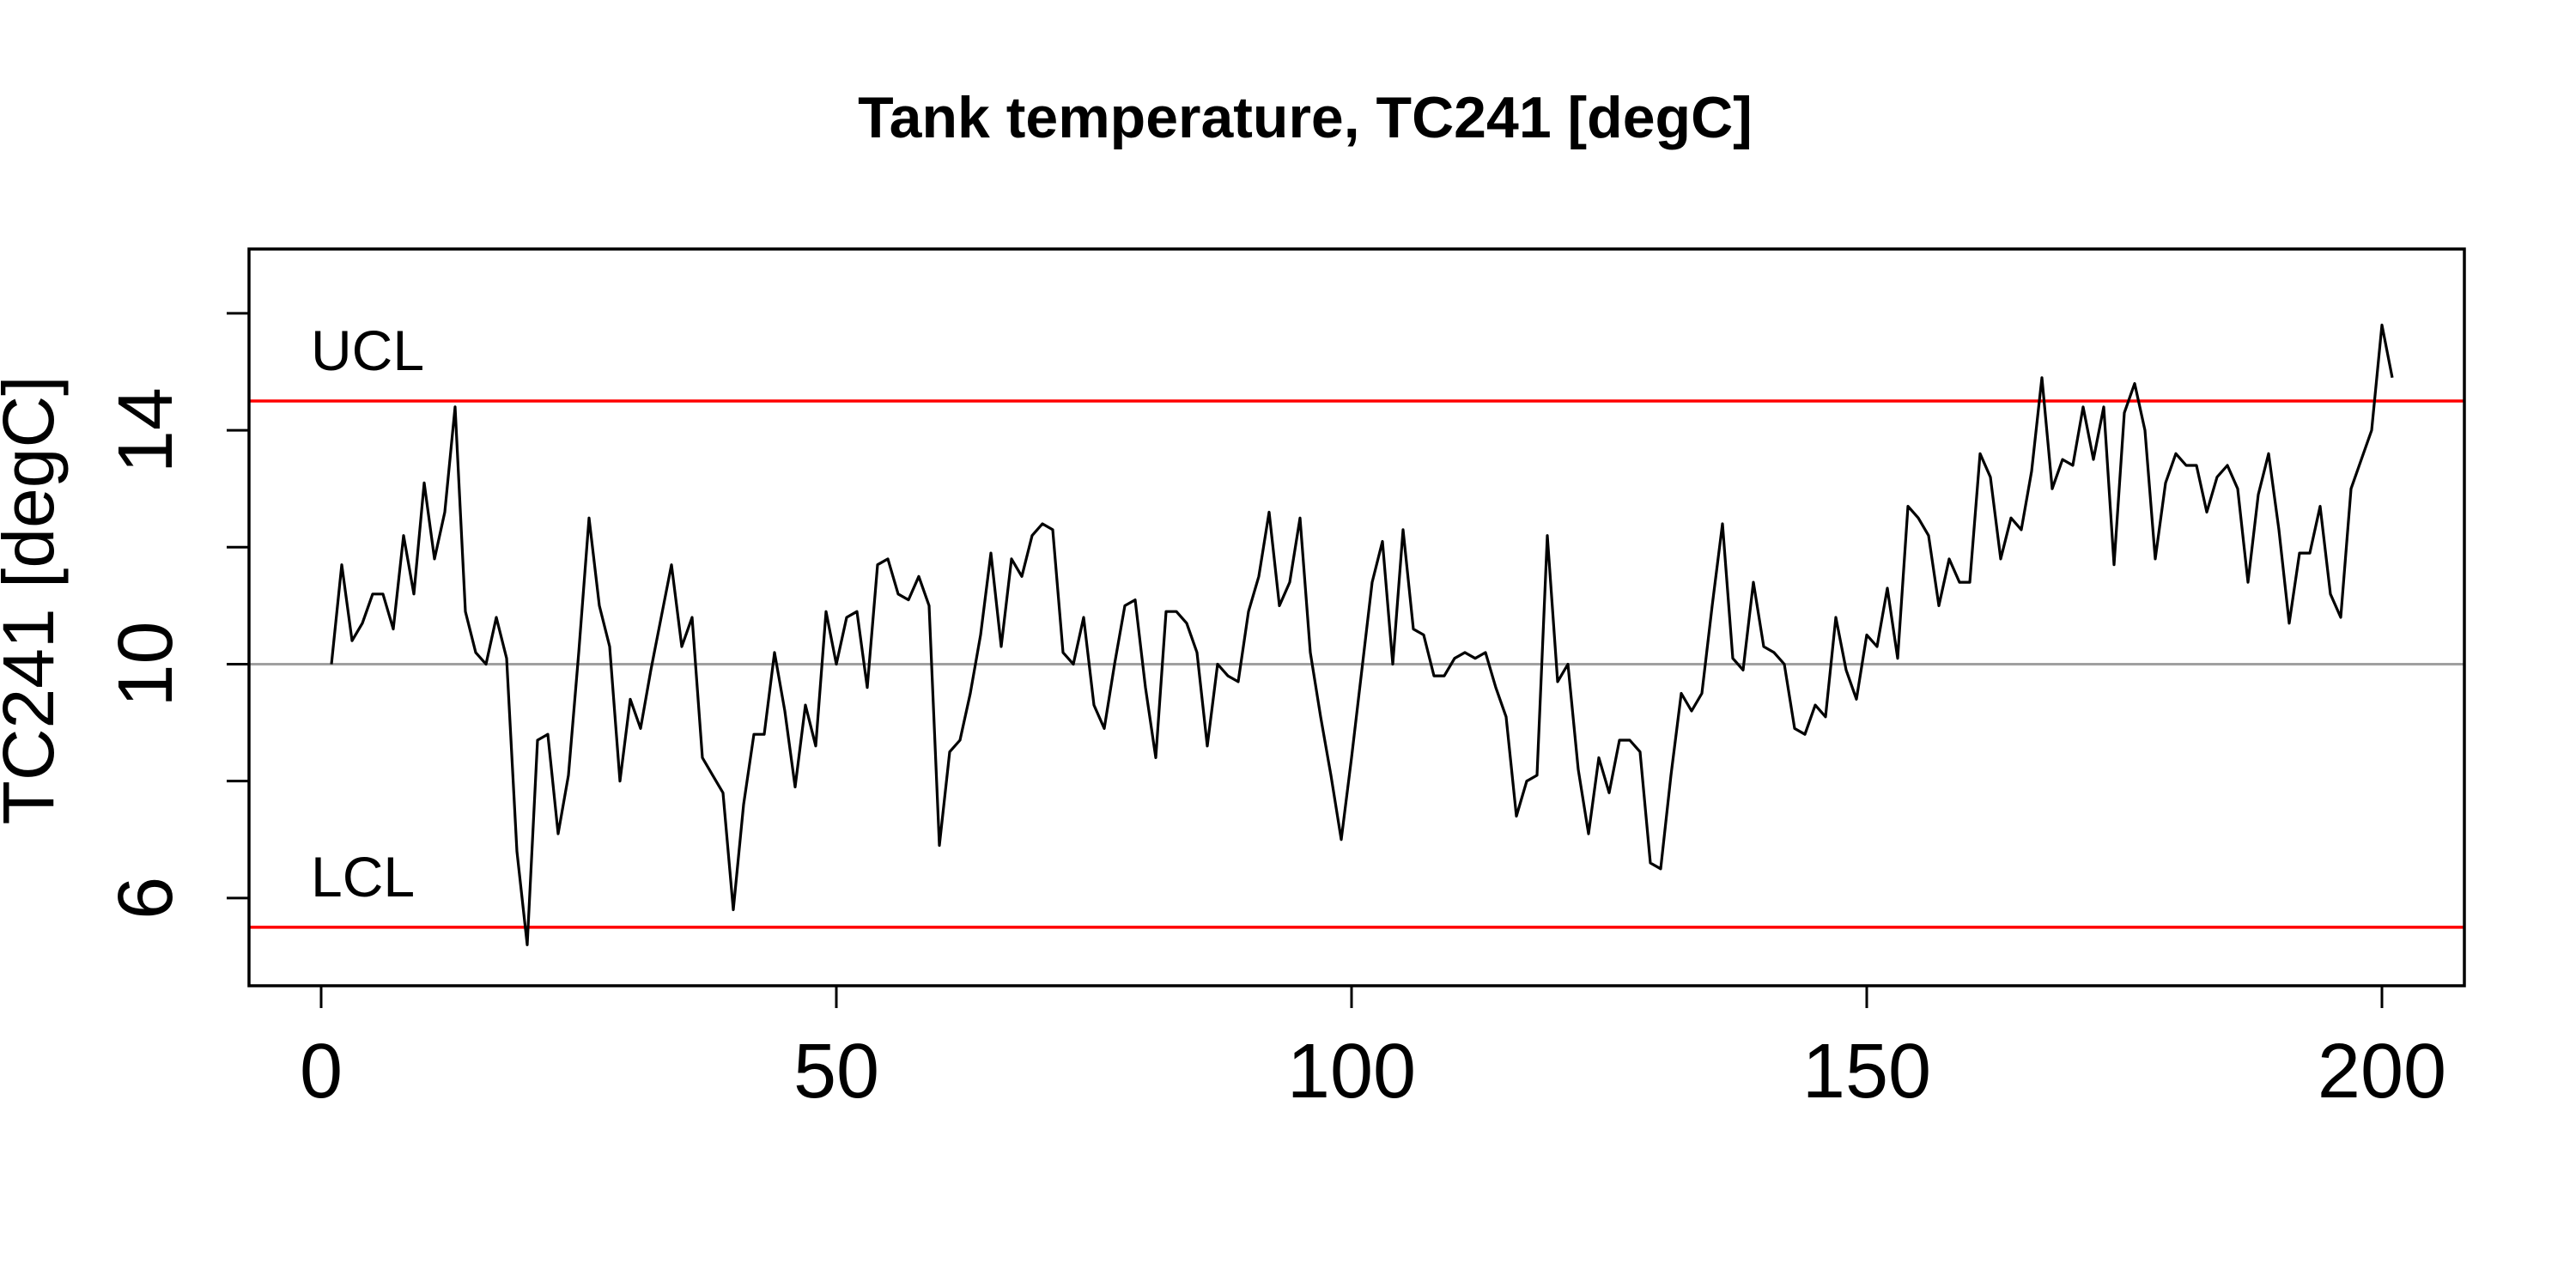  What do you see at coordinates (1352, 1072) in the screenshot?
I see `x-tick-label: 100` at bounding box center [1352, 1072].